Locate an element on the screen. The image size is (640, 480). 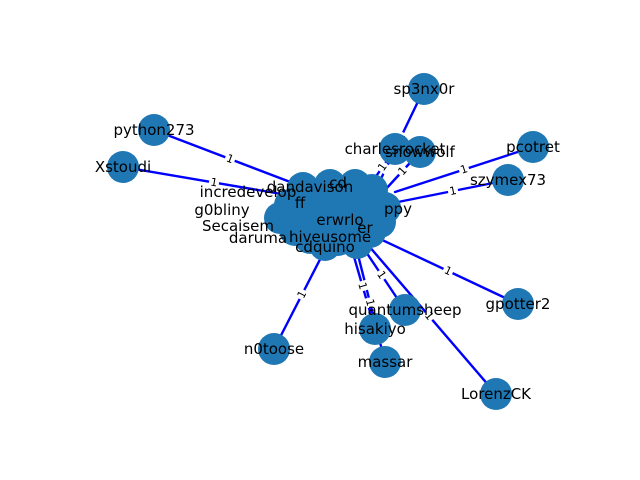
edge-weight-python273-group: 1 is located at coordinates (230, 159).